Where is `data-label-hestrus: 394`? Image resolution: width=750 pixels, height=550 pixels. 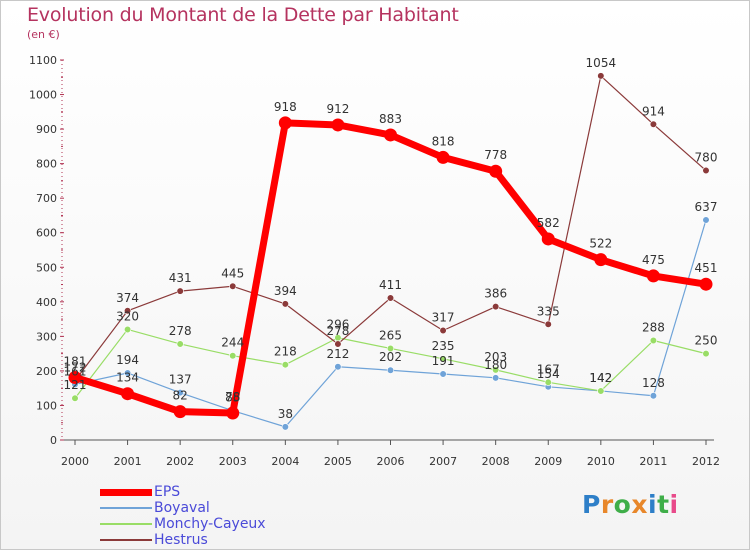
data-label-hestrus: 394 is located at coordinates (285, 291).